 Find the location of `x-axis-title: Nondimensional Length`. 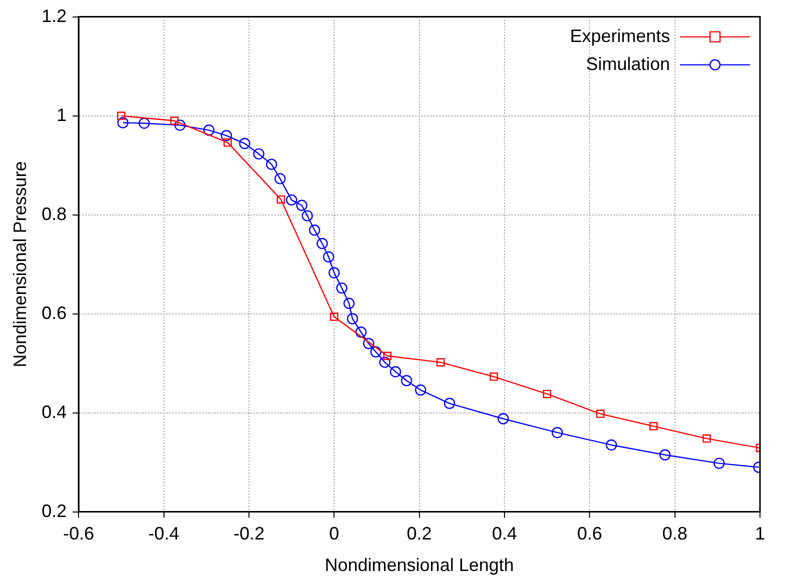

x-axis-title: Nondimensional Length is located at coordinates (419, 565).